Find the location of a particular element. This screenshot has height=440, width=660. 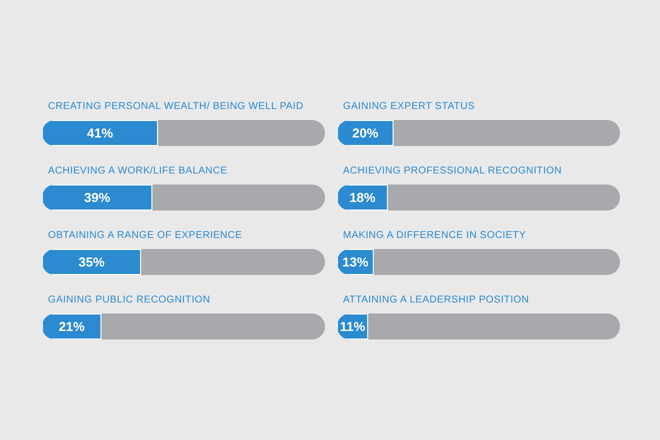

category-label: GAINING PUBLIC RECOGNITION is located at coordinates (129, 300).